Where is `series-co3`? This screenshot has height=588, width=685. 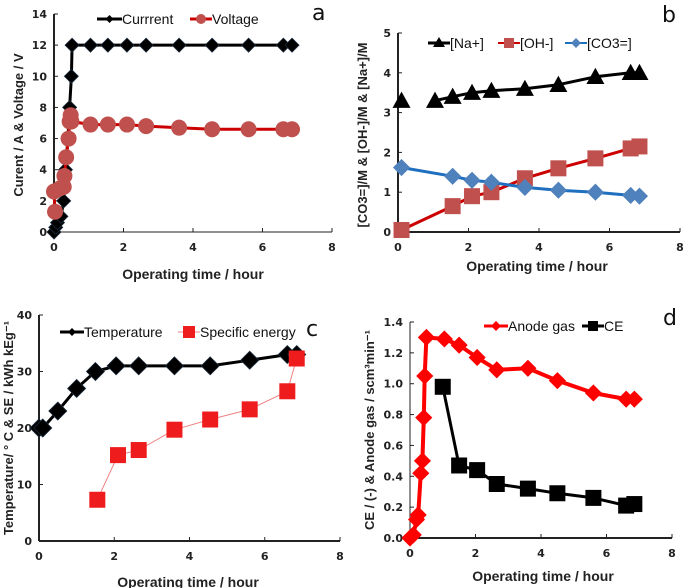
series-co3 is located at coordinates (520, 181).